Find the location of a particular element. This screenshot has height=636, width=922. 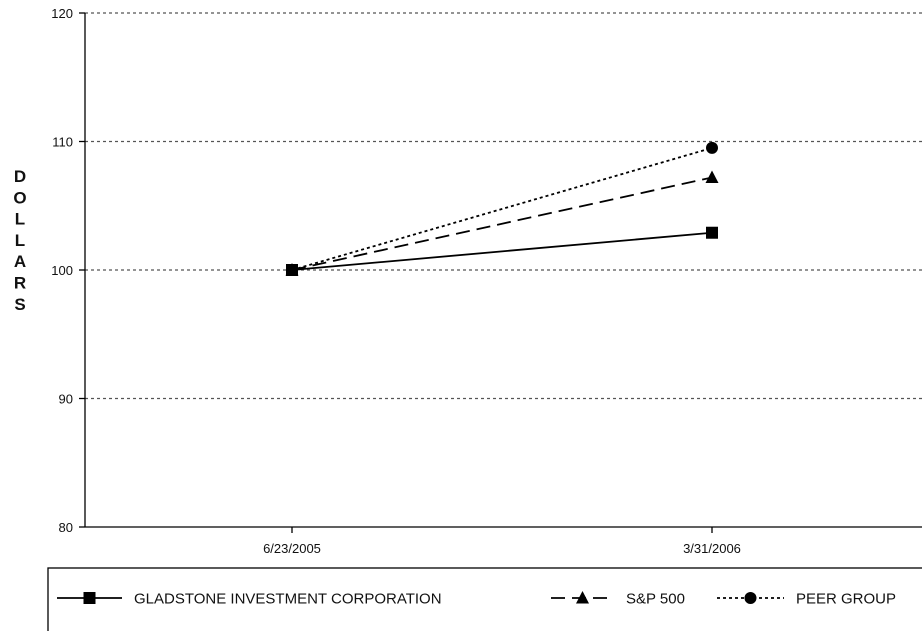

y-axis-label-letter: S is located at coordinates (19, 304).